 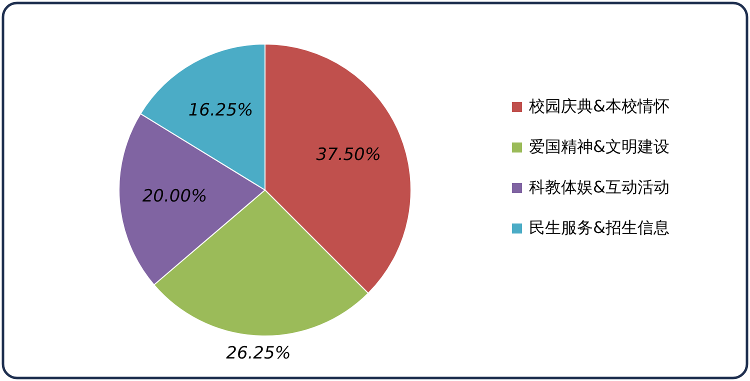 What do you see at coordinates (599, 106) in the screenshot?
I see `legend-label: 校园庆典&本校情怀` at bounding box center [599, 106].